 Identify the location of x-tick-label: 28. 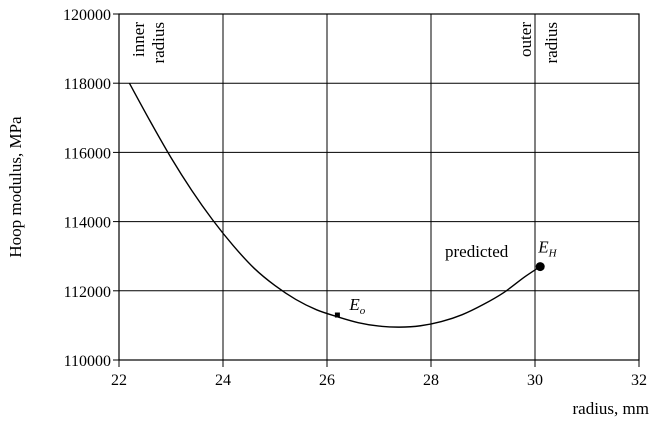
(431, 380).